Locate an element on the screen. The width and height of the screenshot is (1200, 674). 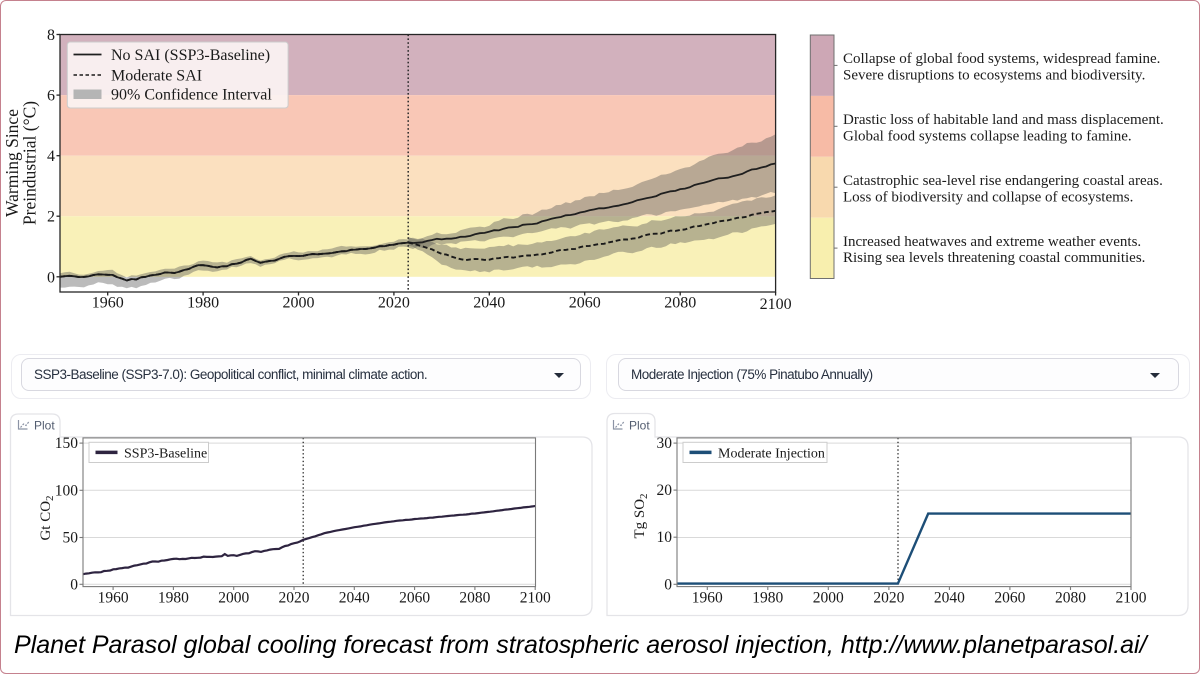
svg-text: No SAI (SSP3-Baseline) is located at coordinates (190, 55).